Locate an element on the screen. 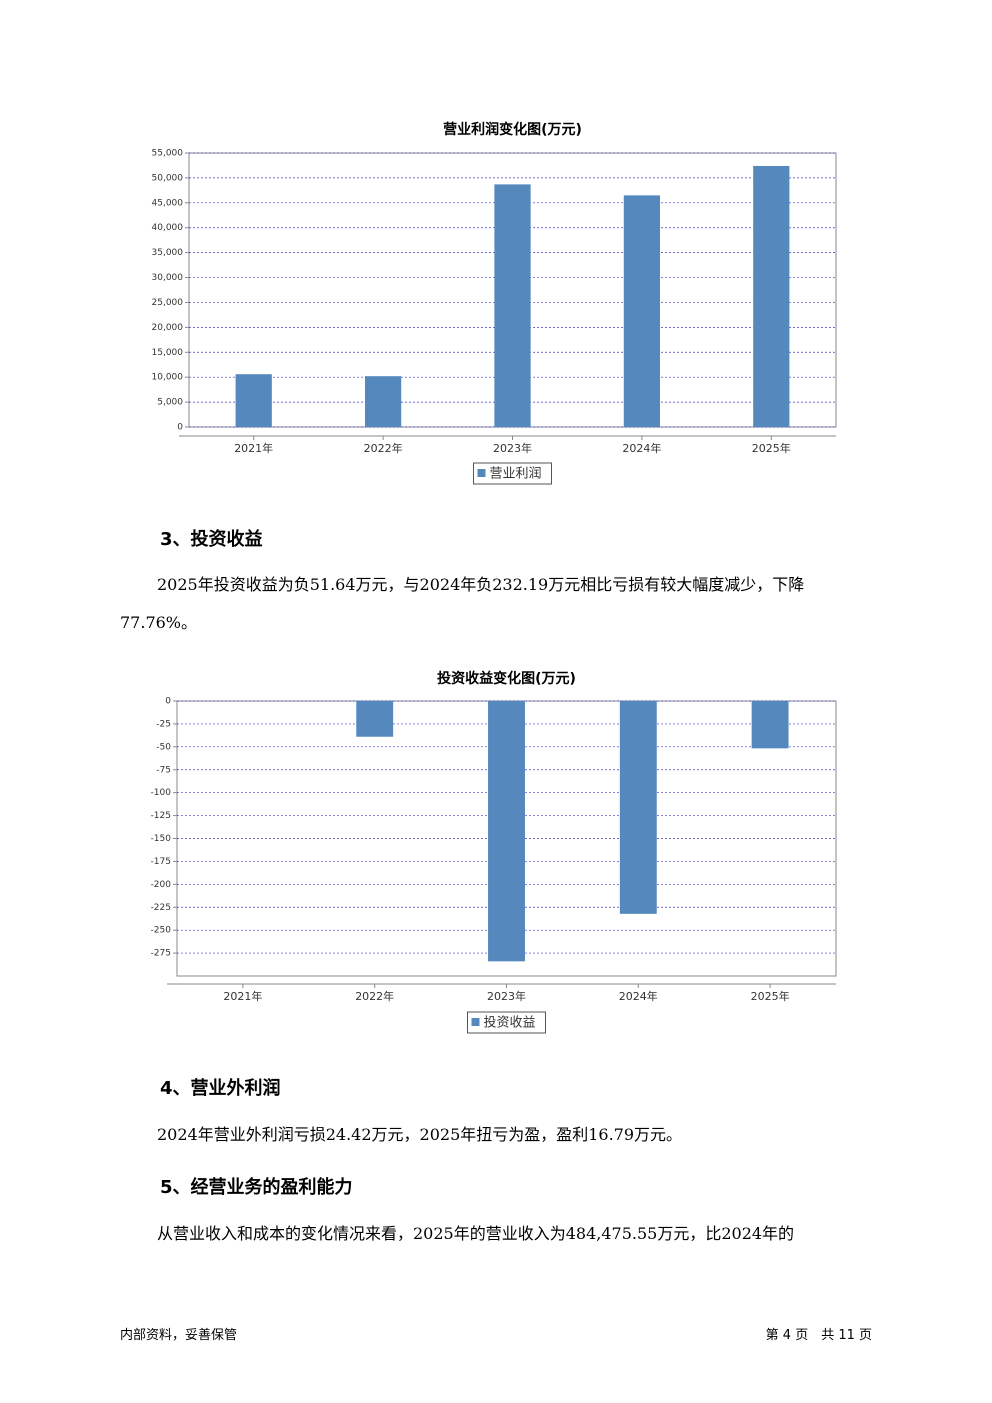 The height and width of the screenshot is (1403, 992). y-tick-label: 5,000 is located at coordinates (170, 403).